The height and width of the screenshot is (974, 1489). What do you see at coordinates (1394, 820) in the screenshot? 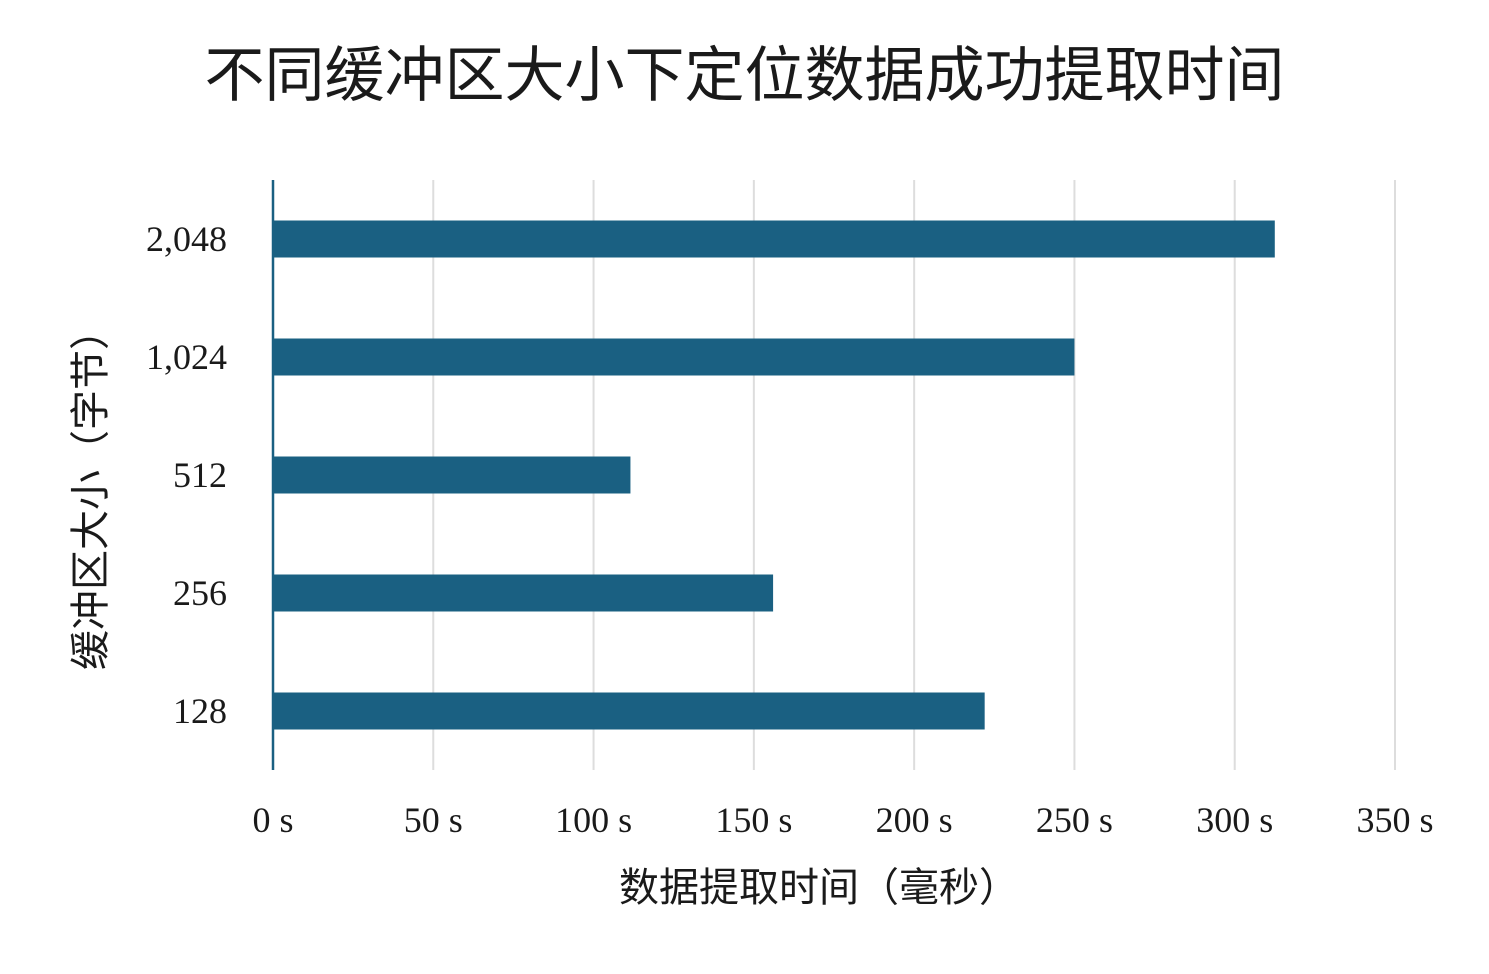
I see `x-tick-label: 350 s` at bounding box center [1394, 820].